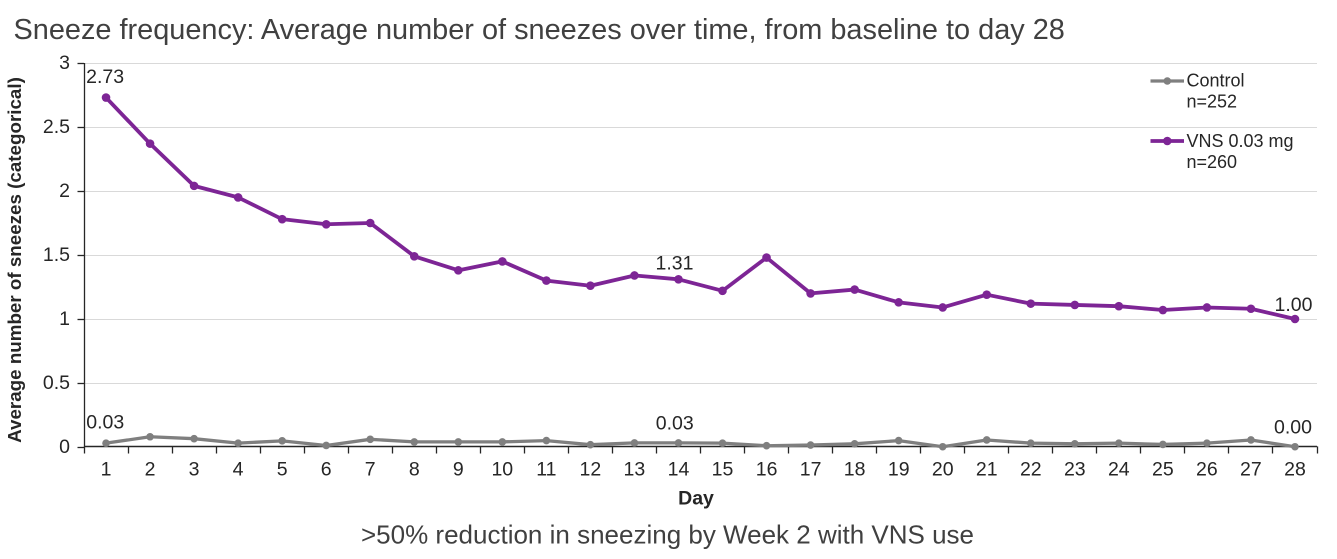 Image resolution: width=1337 pixels, height=559 pixels. What do you see at coordinates (943, 470) in the screenshot?
I see `svg-text: 20` at bounding box center [943, 470].